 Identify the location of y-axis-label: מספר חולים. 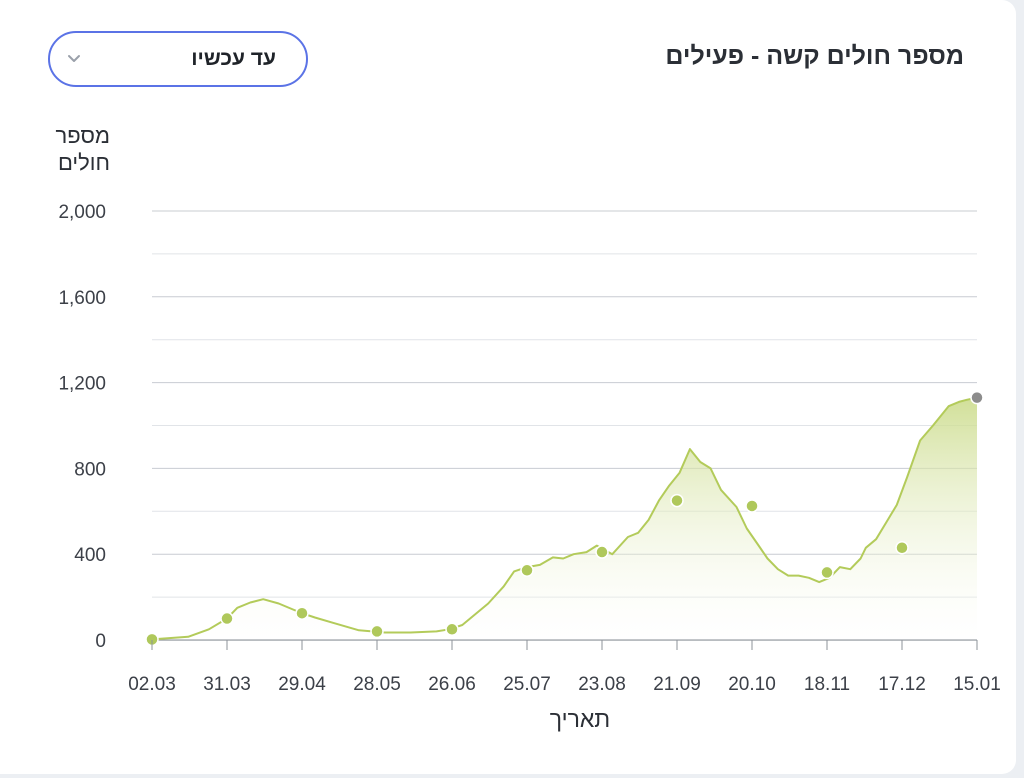
(83, 149).